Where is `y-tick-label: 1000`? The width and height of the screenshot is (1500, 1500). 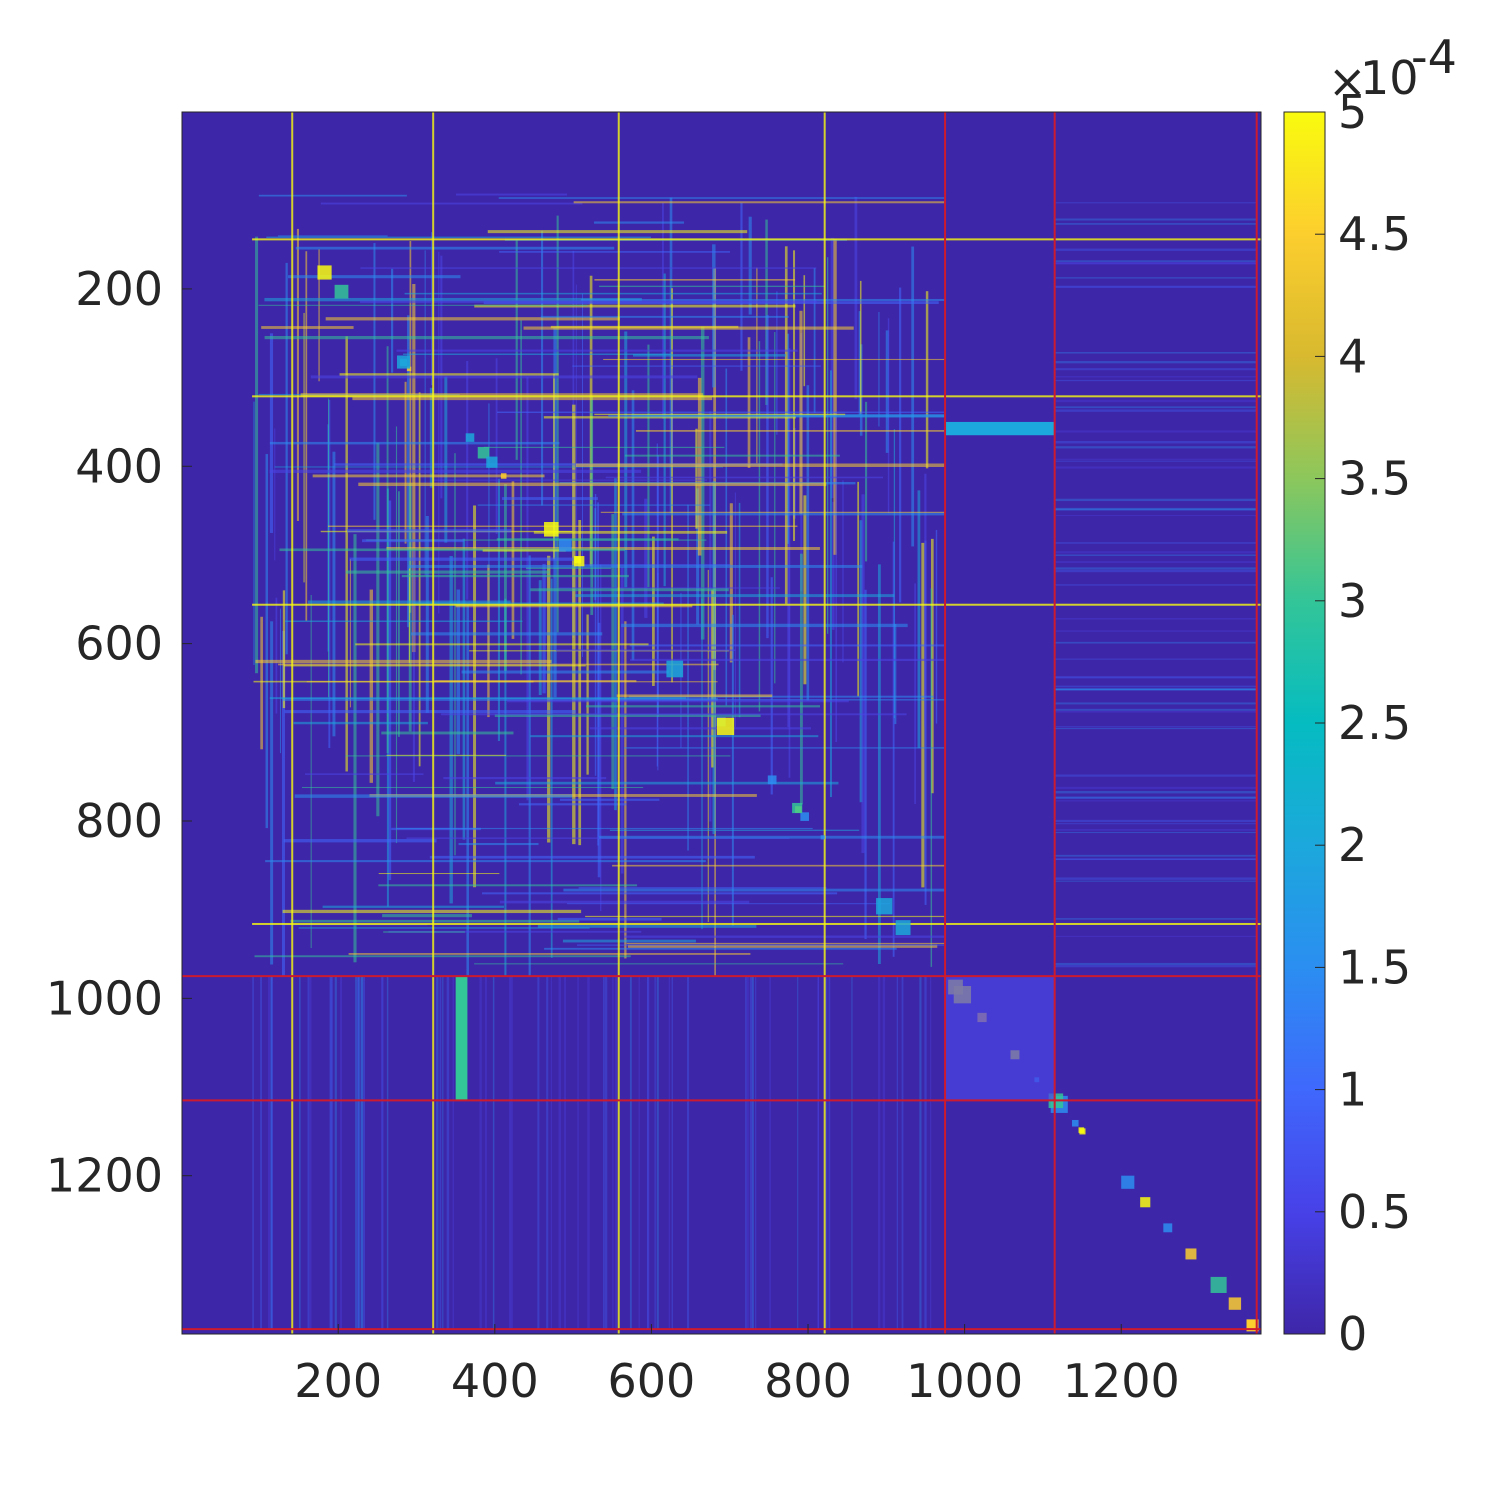
y-tick-label: 1000 is located at coordinates (104, 998).